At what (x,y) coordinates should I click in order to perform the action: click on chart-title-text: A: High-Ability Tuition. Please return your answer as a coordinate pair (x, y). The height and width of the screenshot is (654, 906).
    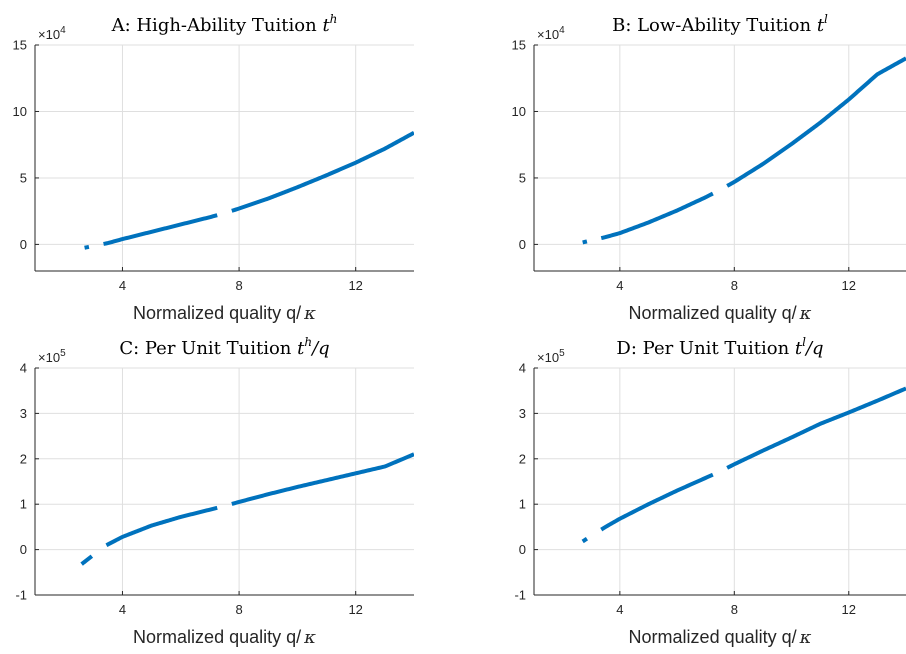
    Looking at the image, I should click on (217, 25).